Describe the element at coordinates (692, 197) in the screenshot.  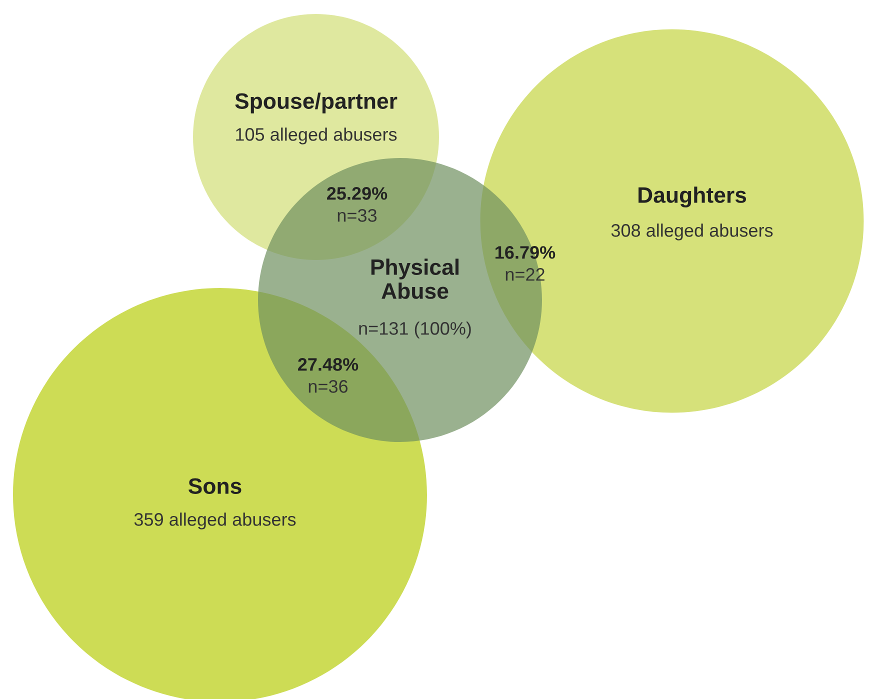
I see `category-label: Daughters` at that location.